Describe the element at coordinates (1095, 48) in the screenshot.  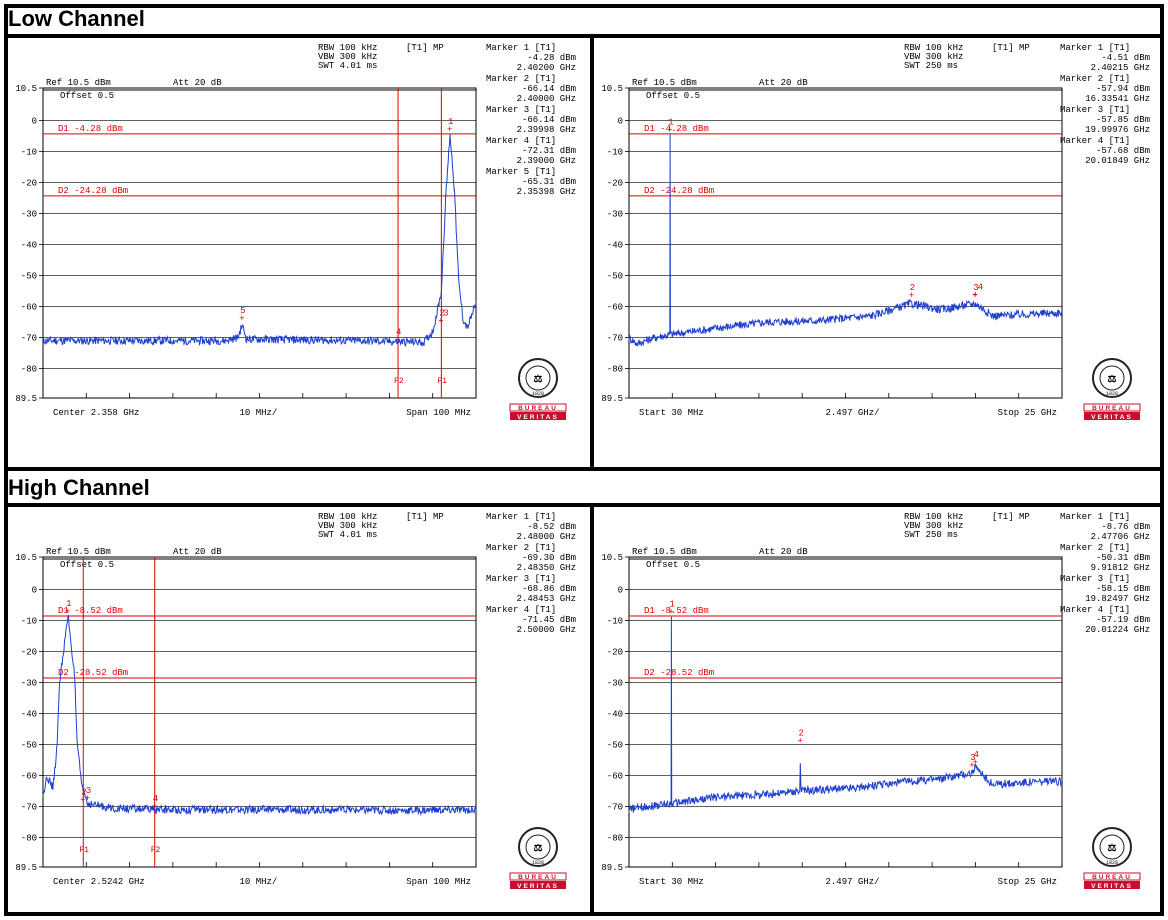
I see `marker-readout-title: Marker 1 [T1]` at that location.